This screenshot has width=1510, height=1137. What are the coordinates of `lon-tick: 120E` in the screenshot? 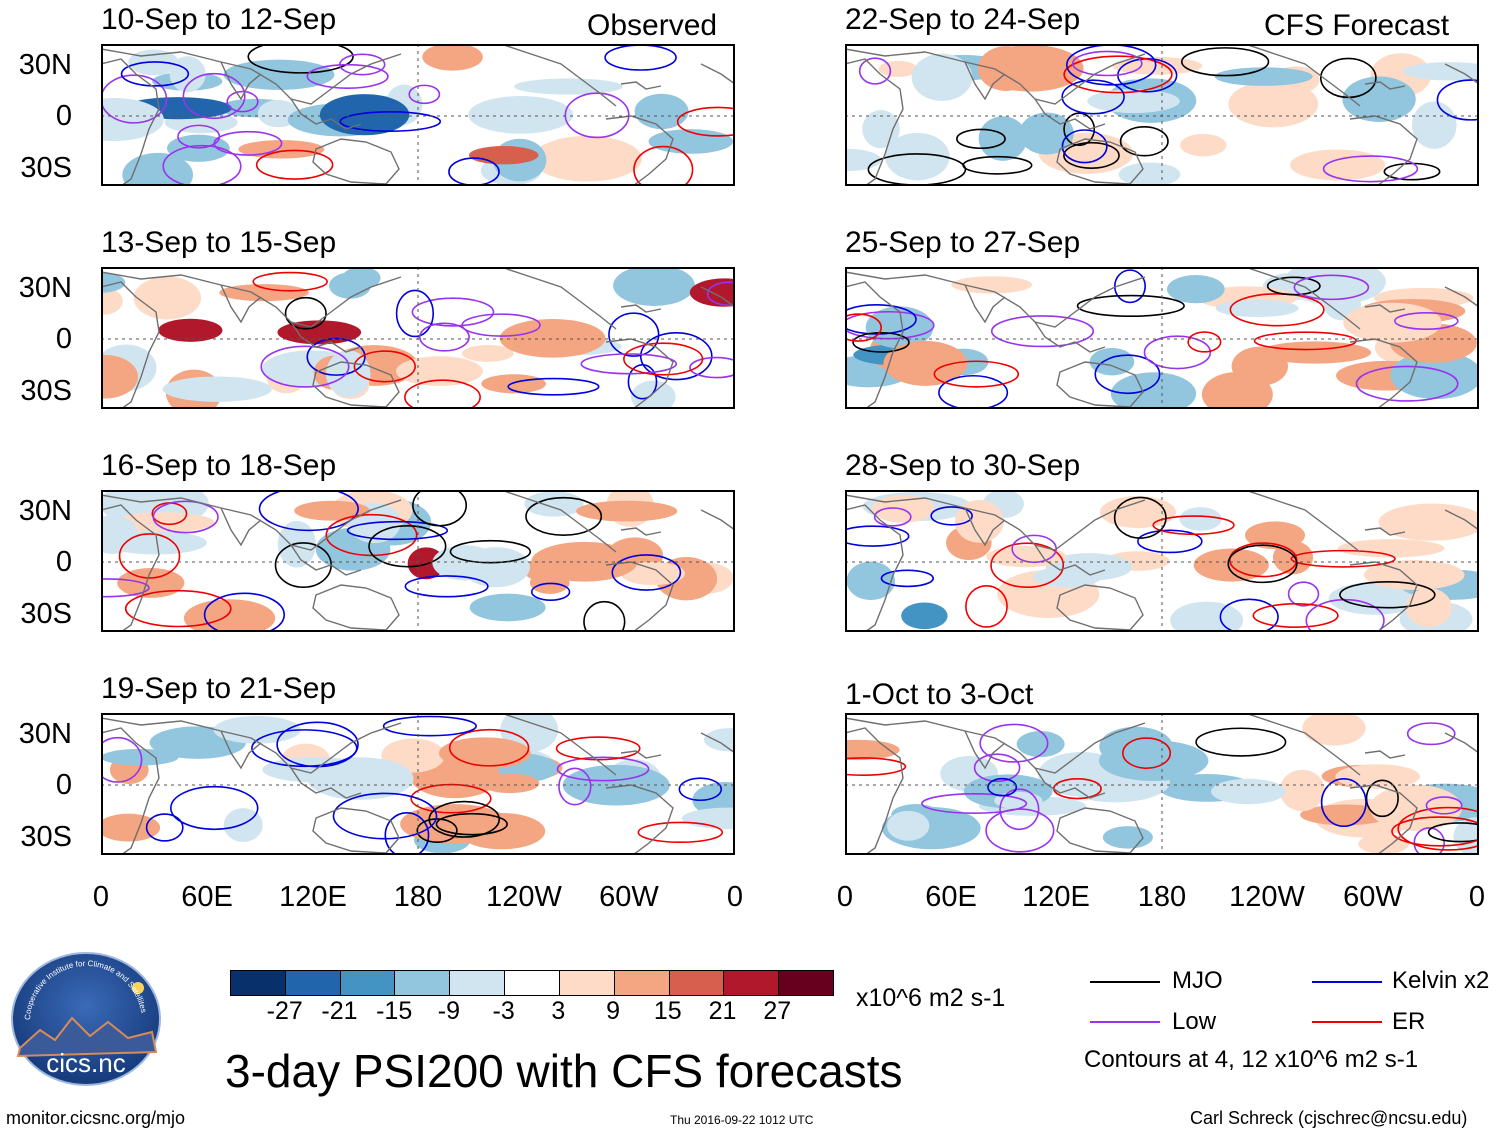 It's located at (313, 897).